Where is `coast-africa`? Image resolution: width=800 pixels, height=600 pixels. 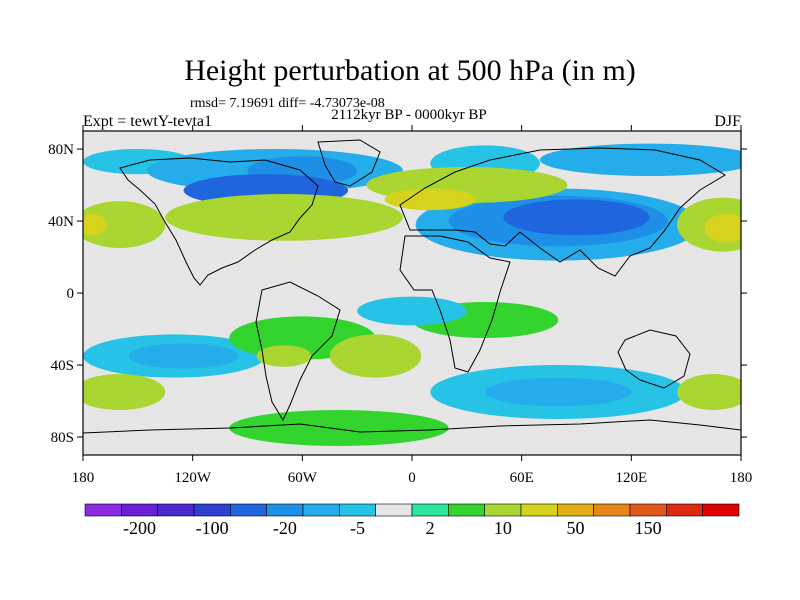
coast-africa is located at coordinates (455, 304).